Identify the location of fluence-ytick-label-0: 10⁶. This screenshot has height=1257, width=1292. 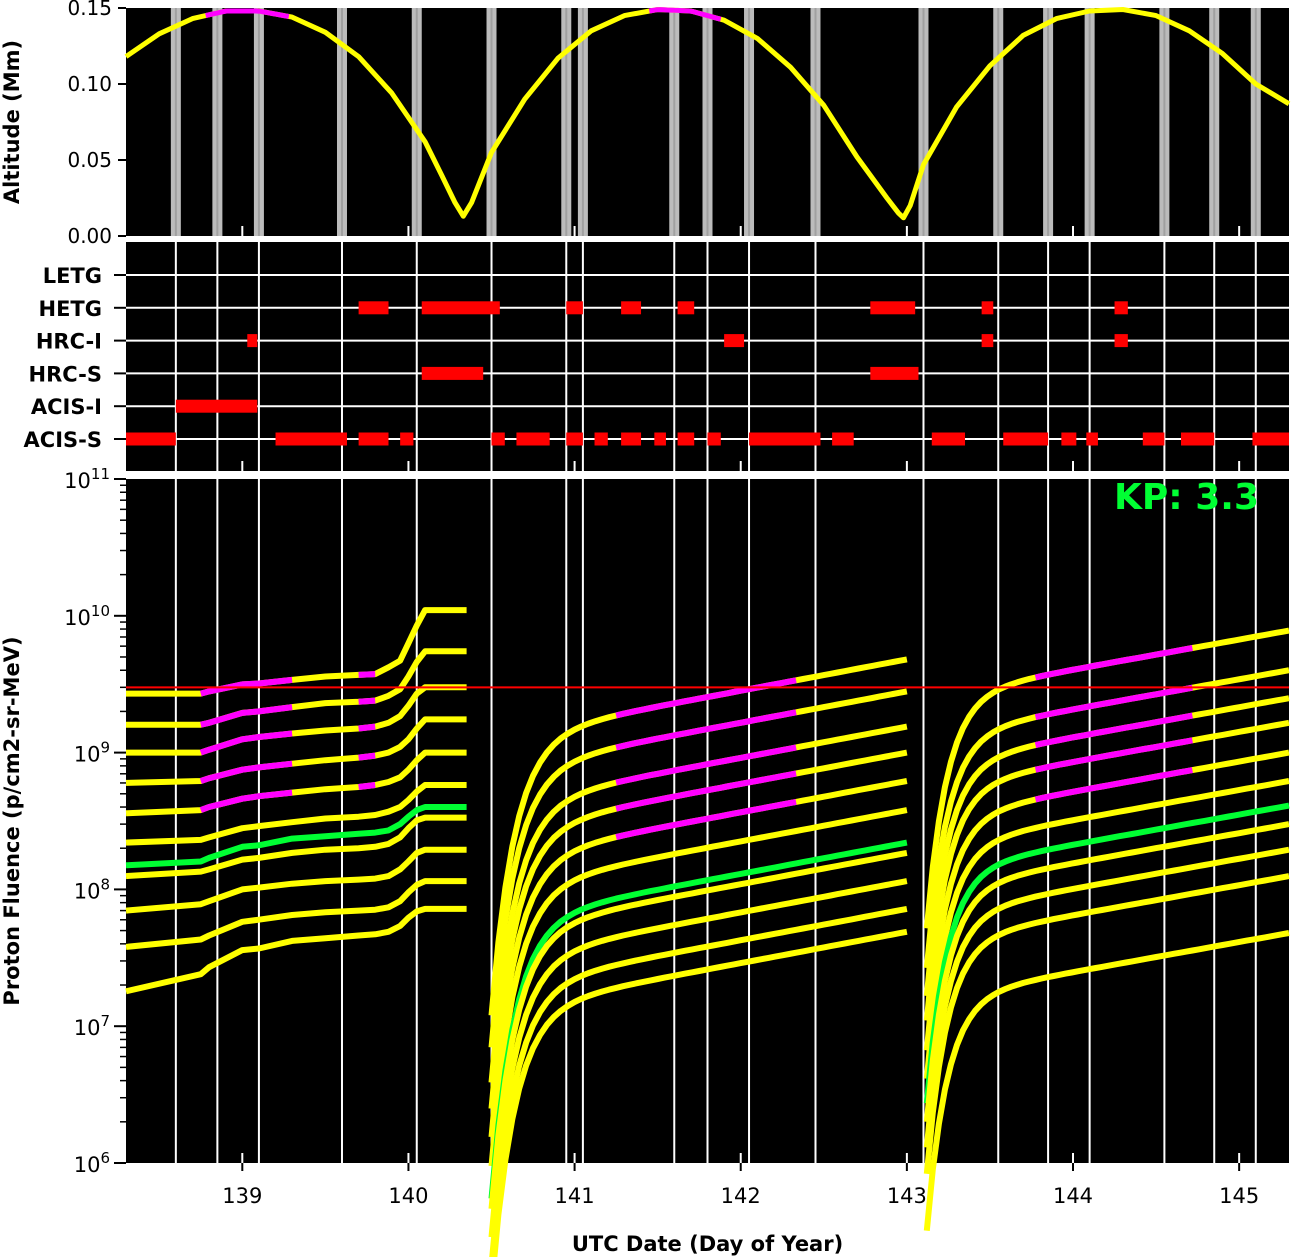
(92, 1163).